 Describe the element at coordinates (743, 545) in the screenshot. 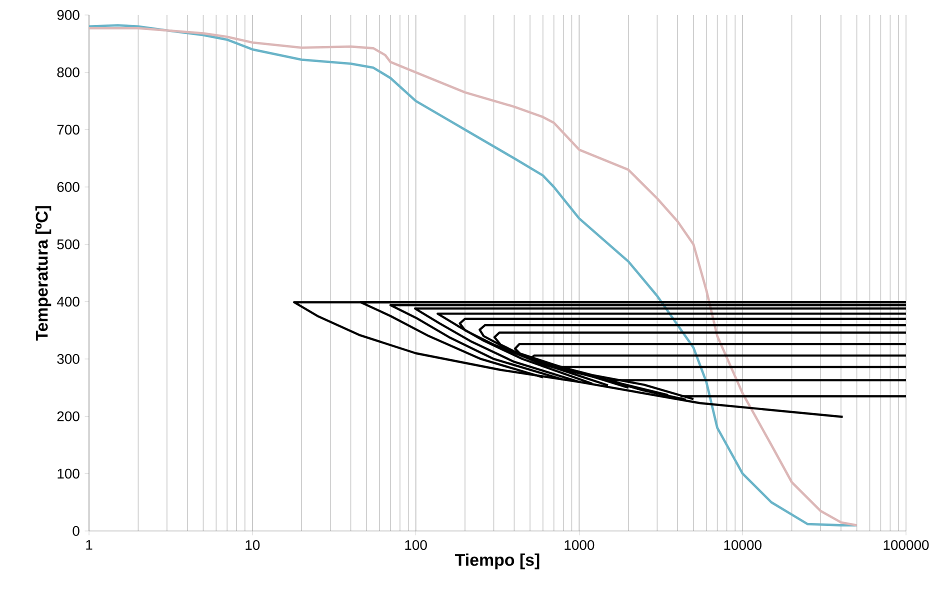

I see `x-tick-label: 10000` at that location.